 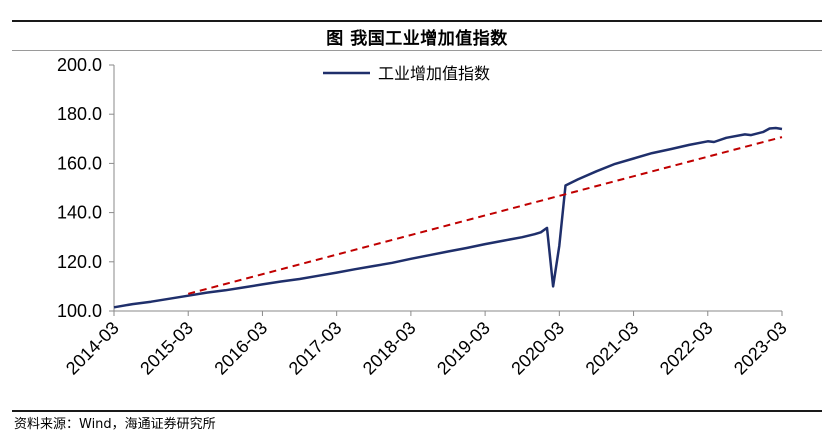 What do you see at coordinates (315, 348) in the screenshot?
I see `x-tick-label: 2017-03` at bounding box center [315, 348].